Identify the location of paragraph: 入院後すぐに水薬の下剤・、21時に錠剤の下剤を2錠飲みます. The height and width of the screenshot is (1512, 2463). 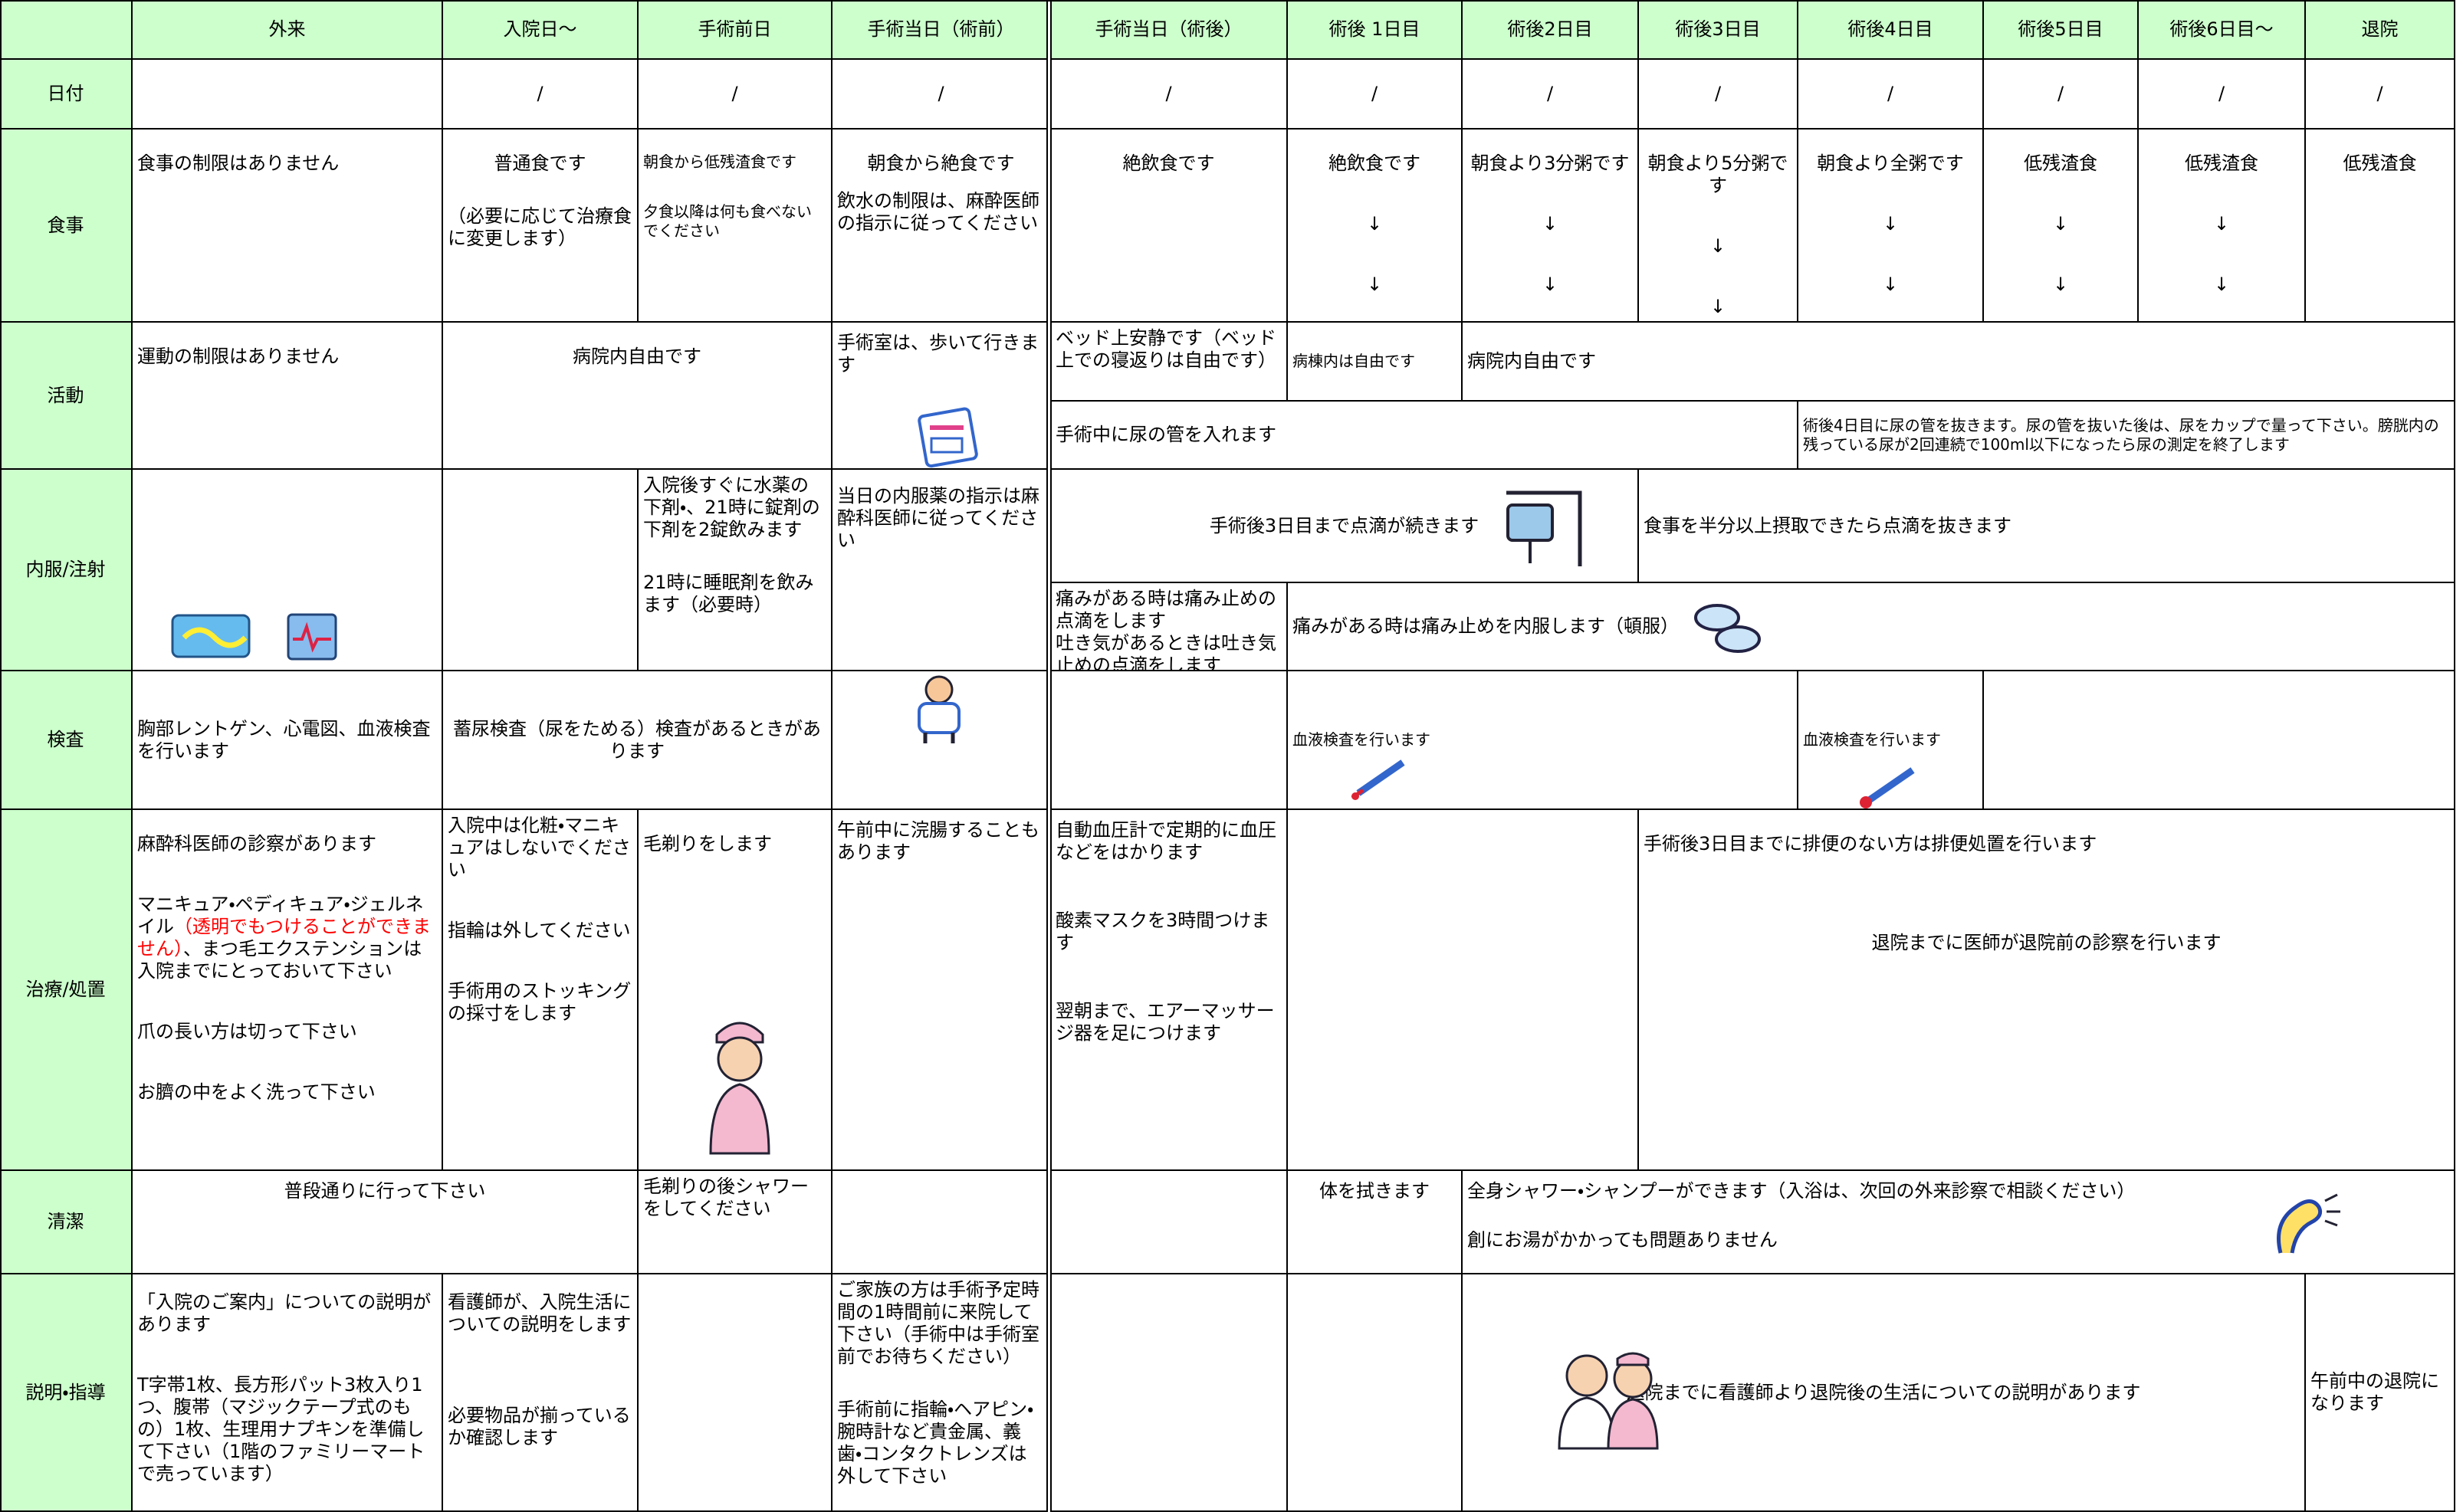
(732, 507).